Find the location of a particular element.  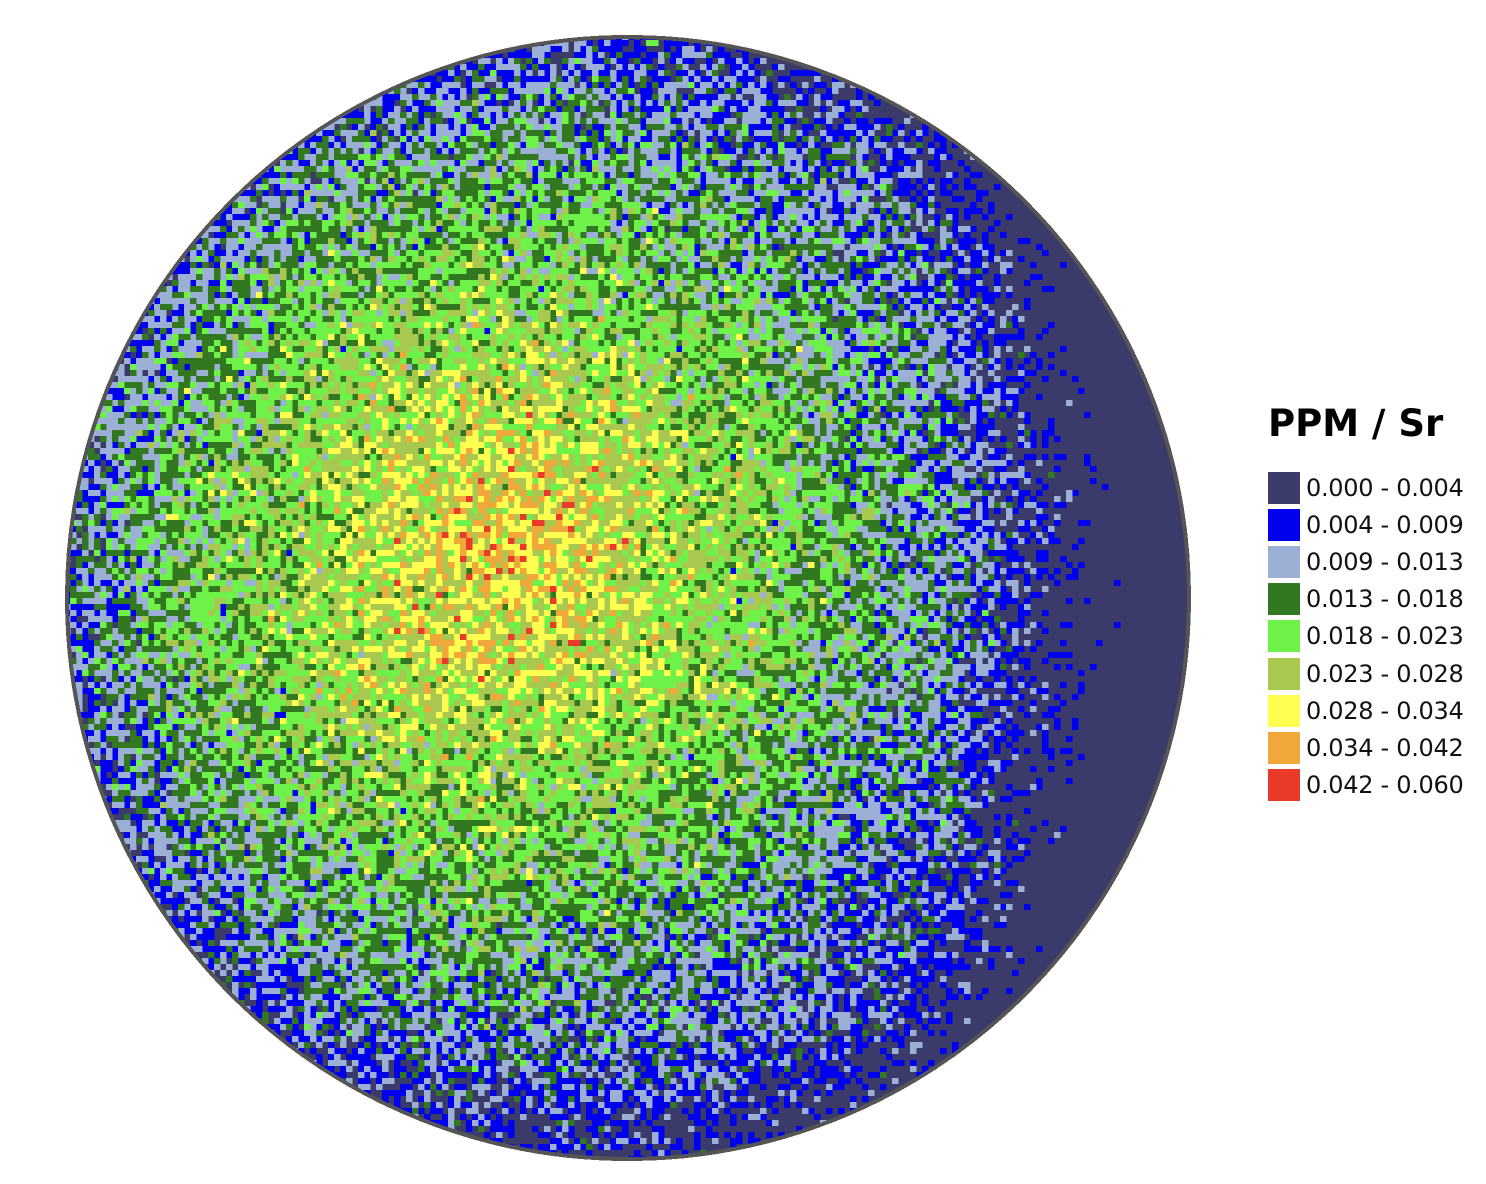

legend-swatch is located at coordinates (1284, 710).